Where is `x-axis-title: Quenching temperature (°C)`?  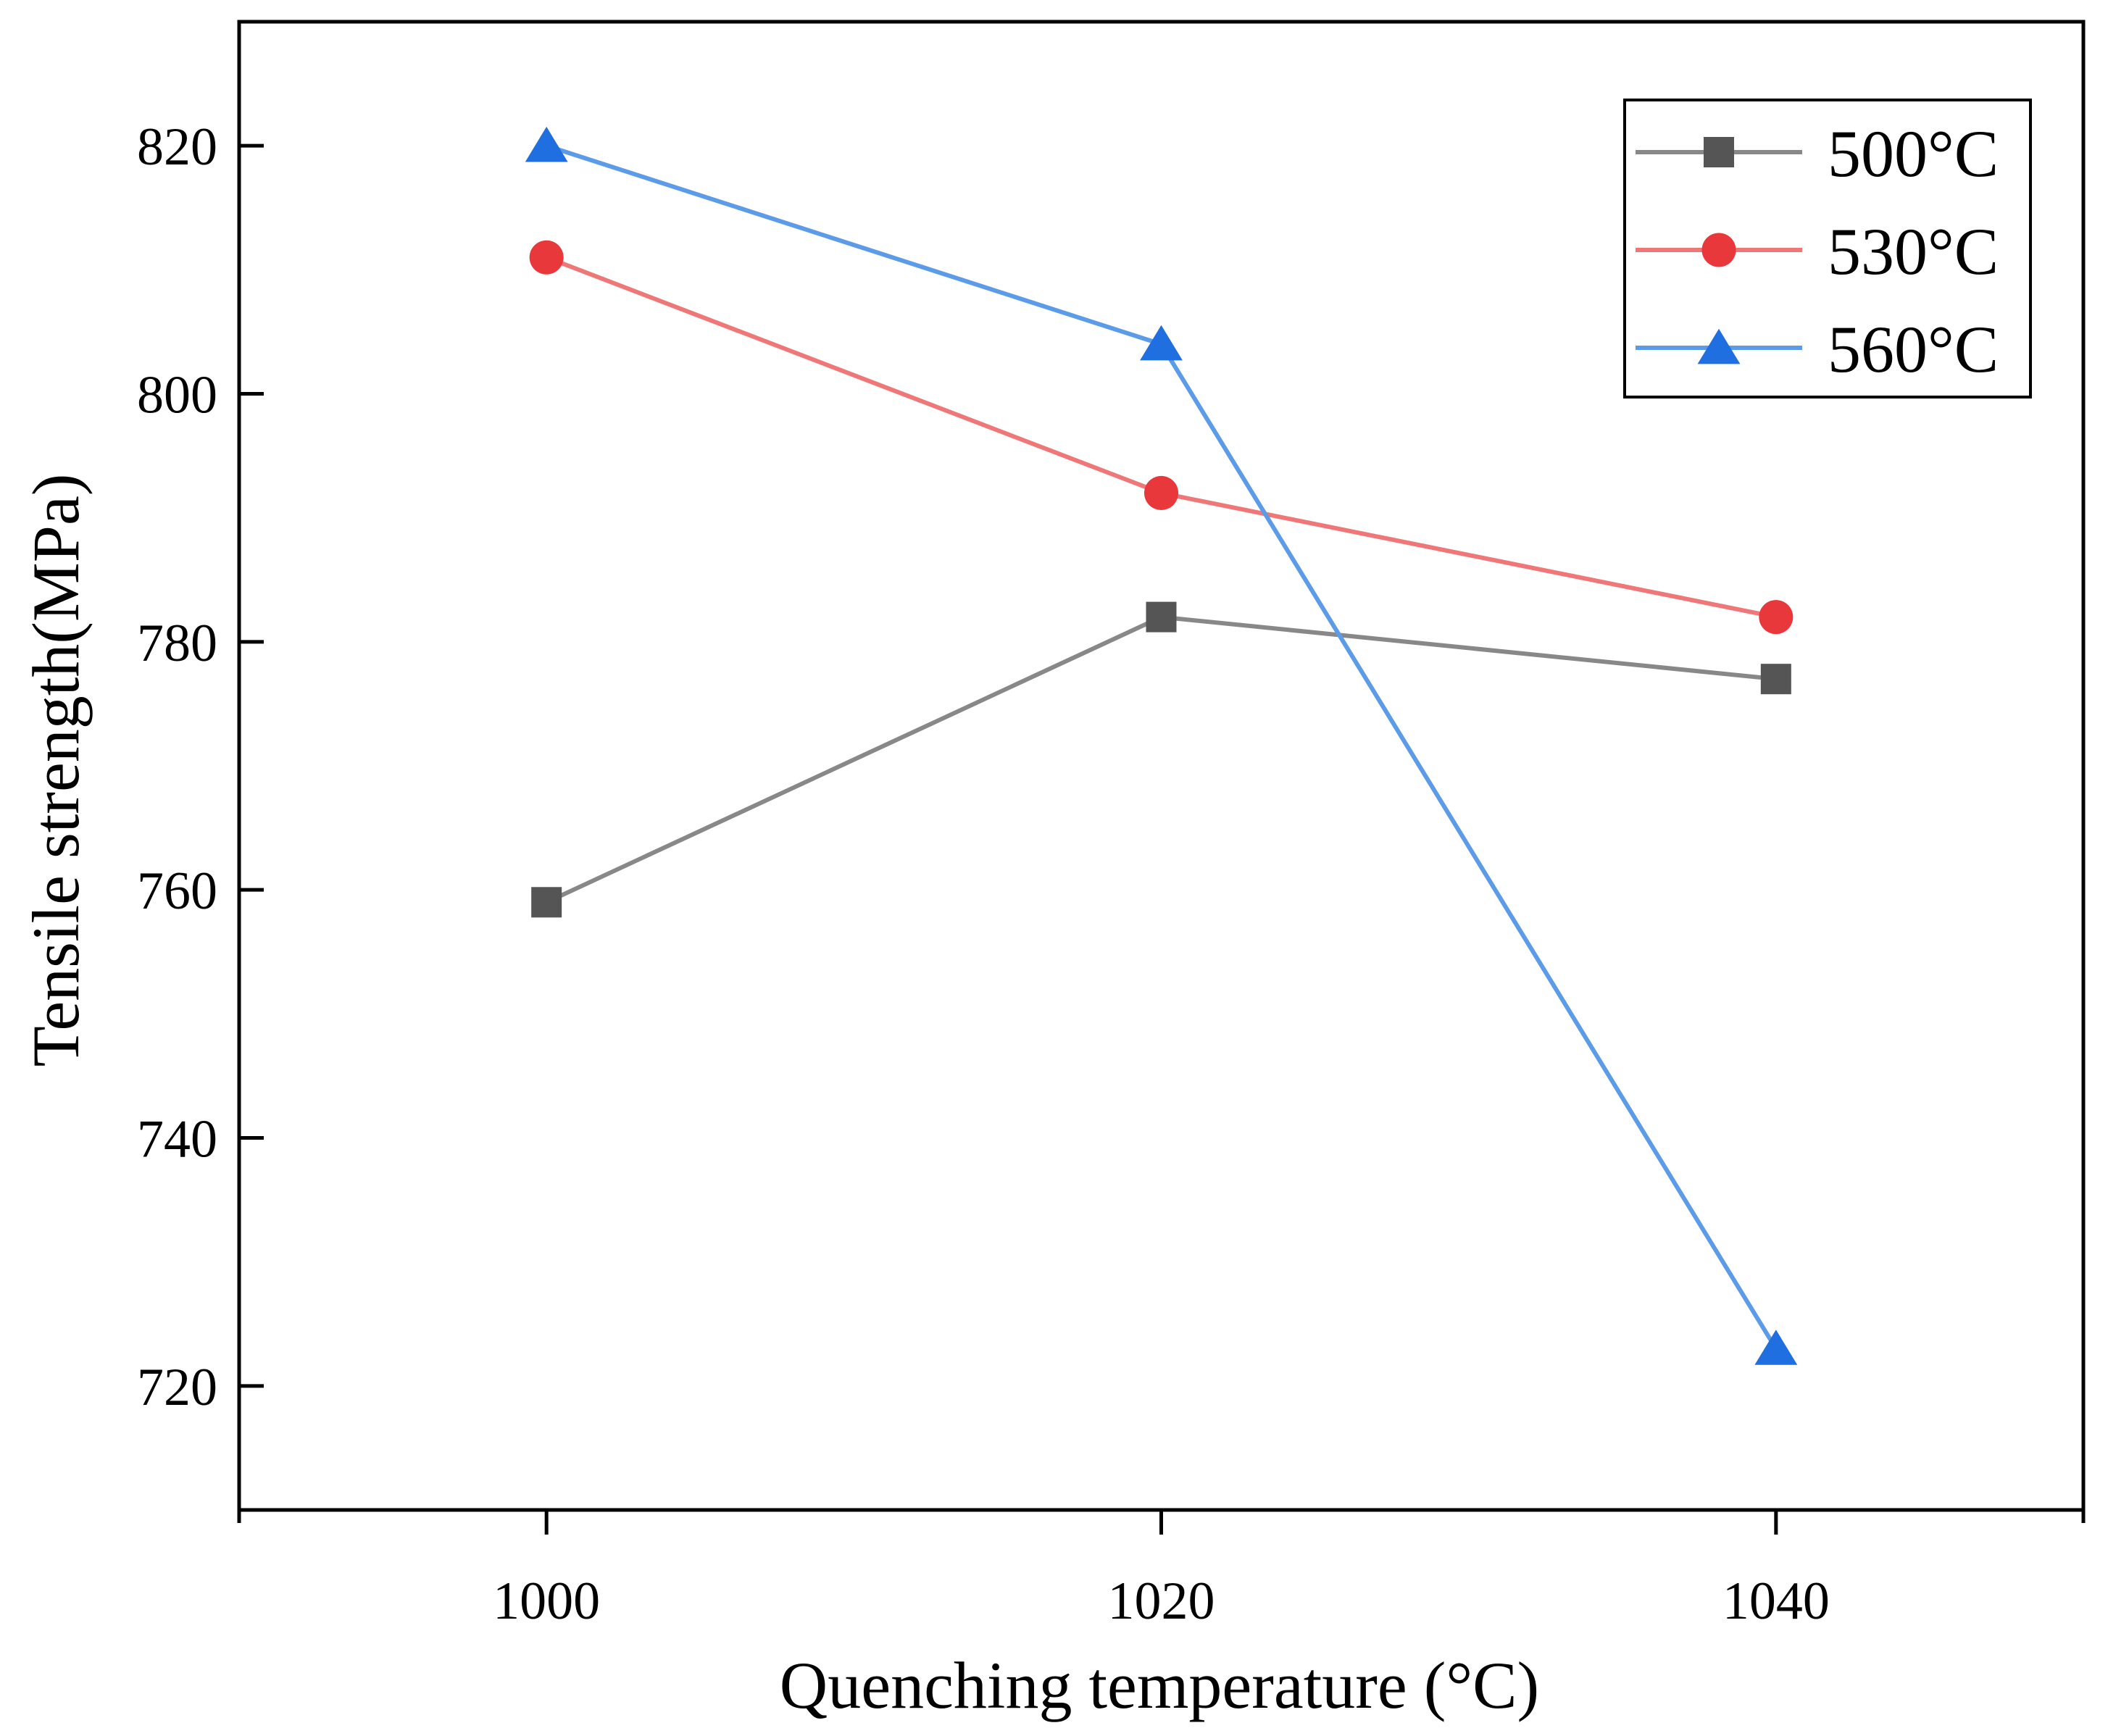
x-axis-title: Quenching temperature (°C) is located at coordinates (1159, 1685).